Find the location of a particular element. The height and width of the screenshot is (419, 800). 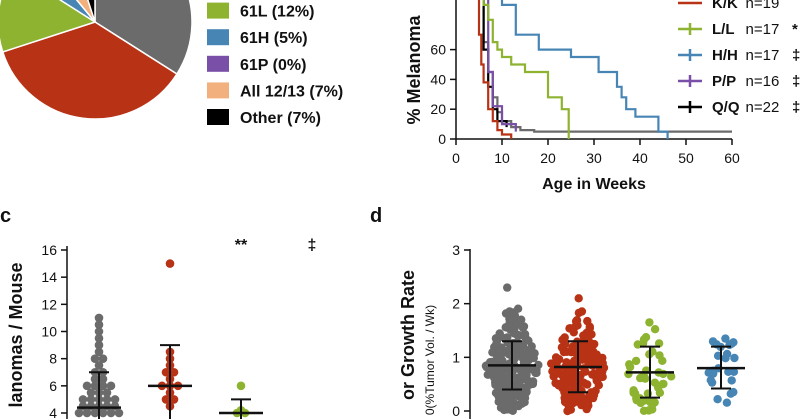

growth-y-sublabel: 0(%Tumor Vol. / Wk) is located at coordinates (430, 360).